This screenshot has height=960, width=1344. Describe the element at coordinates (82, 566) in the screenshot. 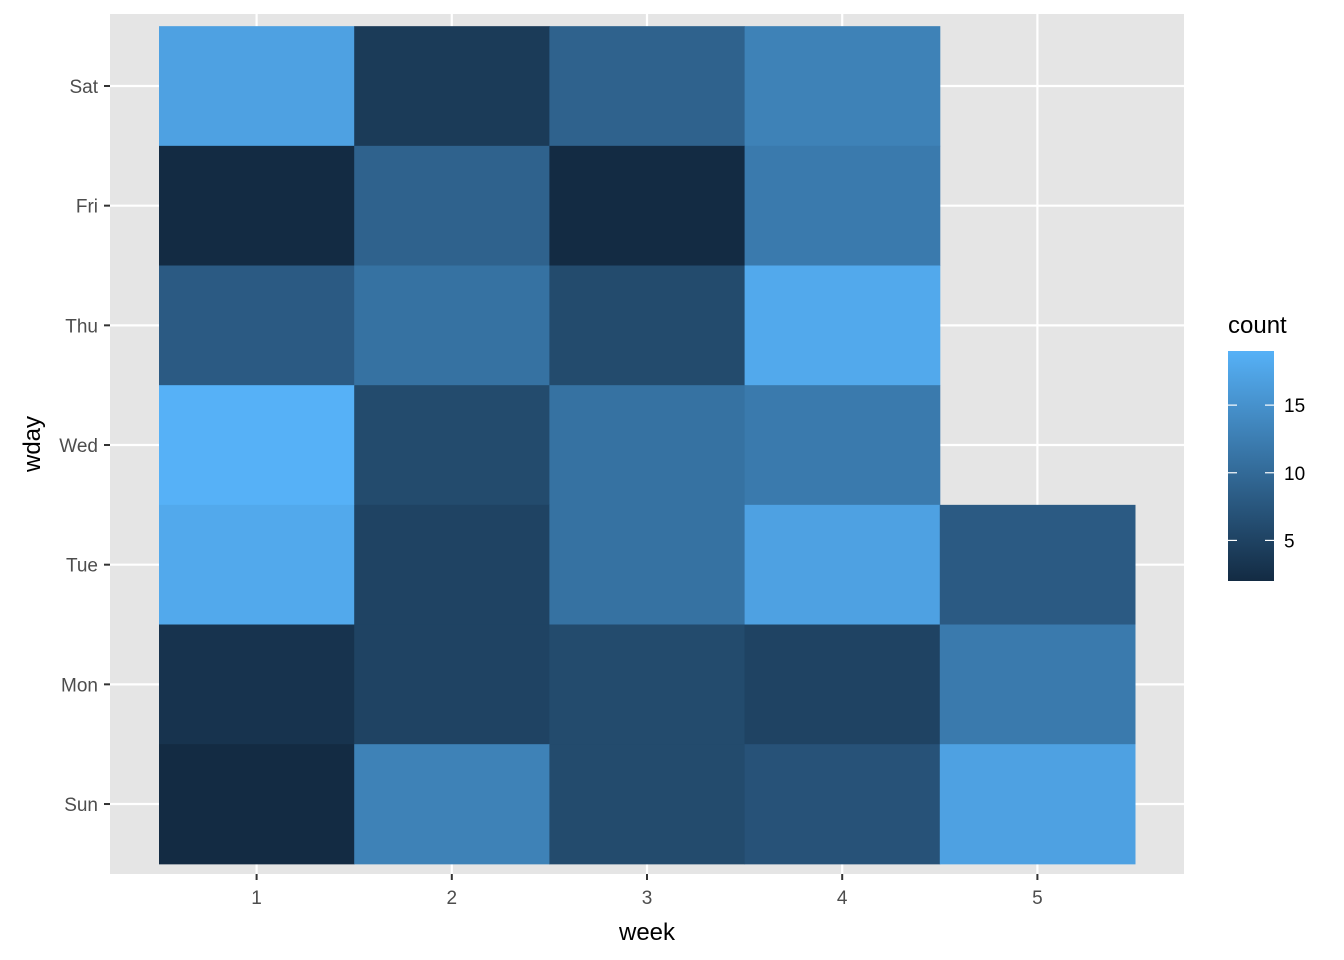

I see `y-tick-label: Tue` at that location.